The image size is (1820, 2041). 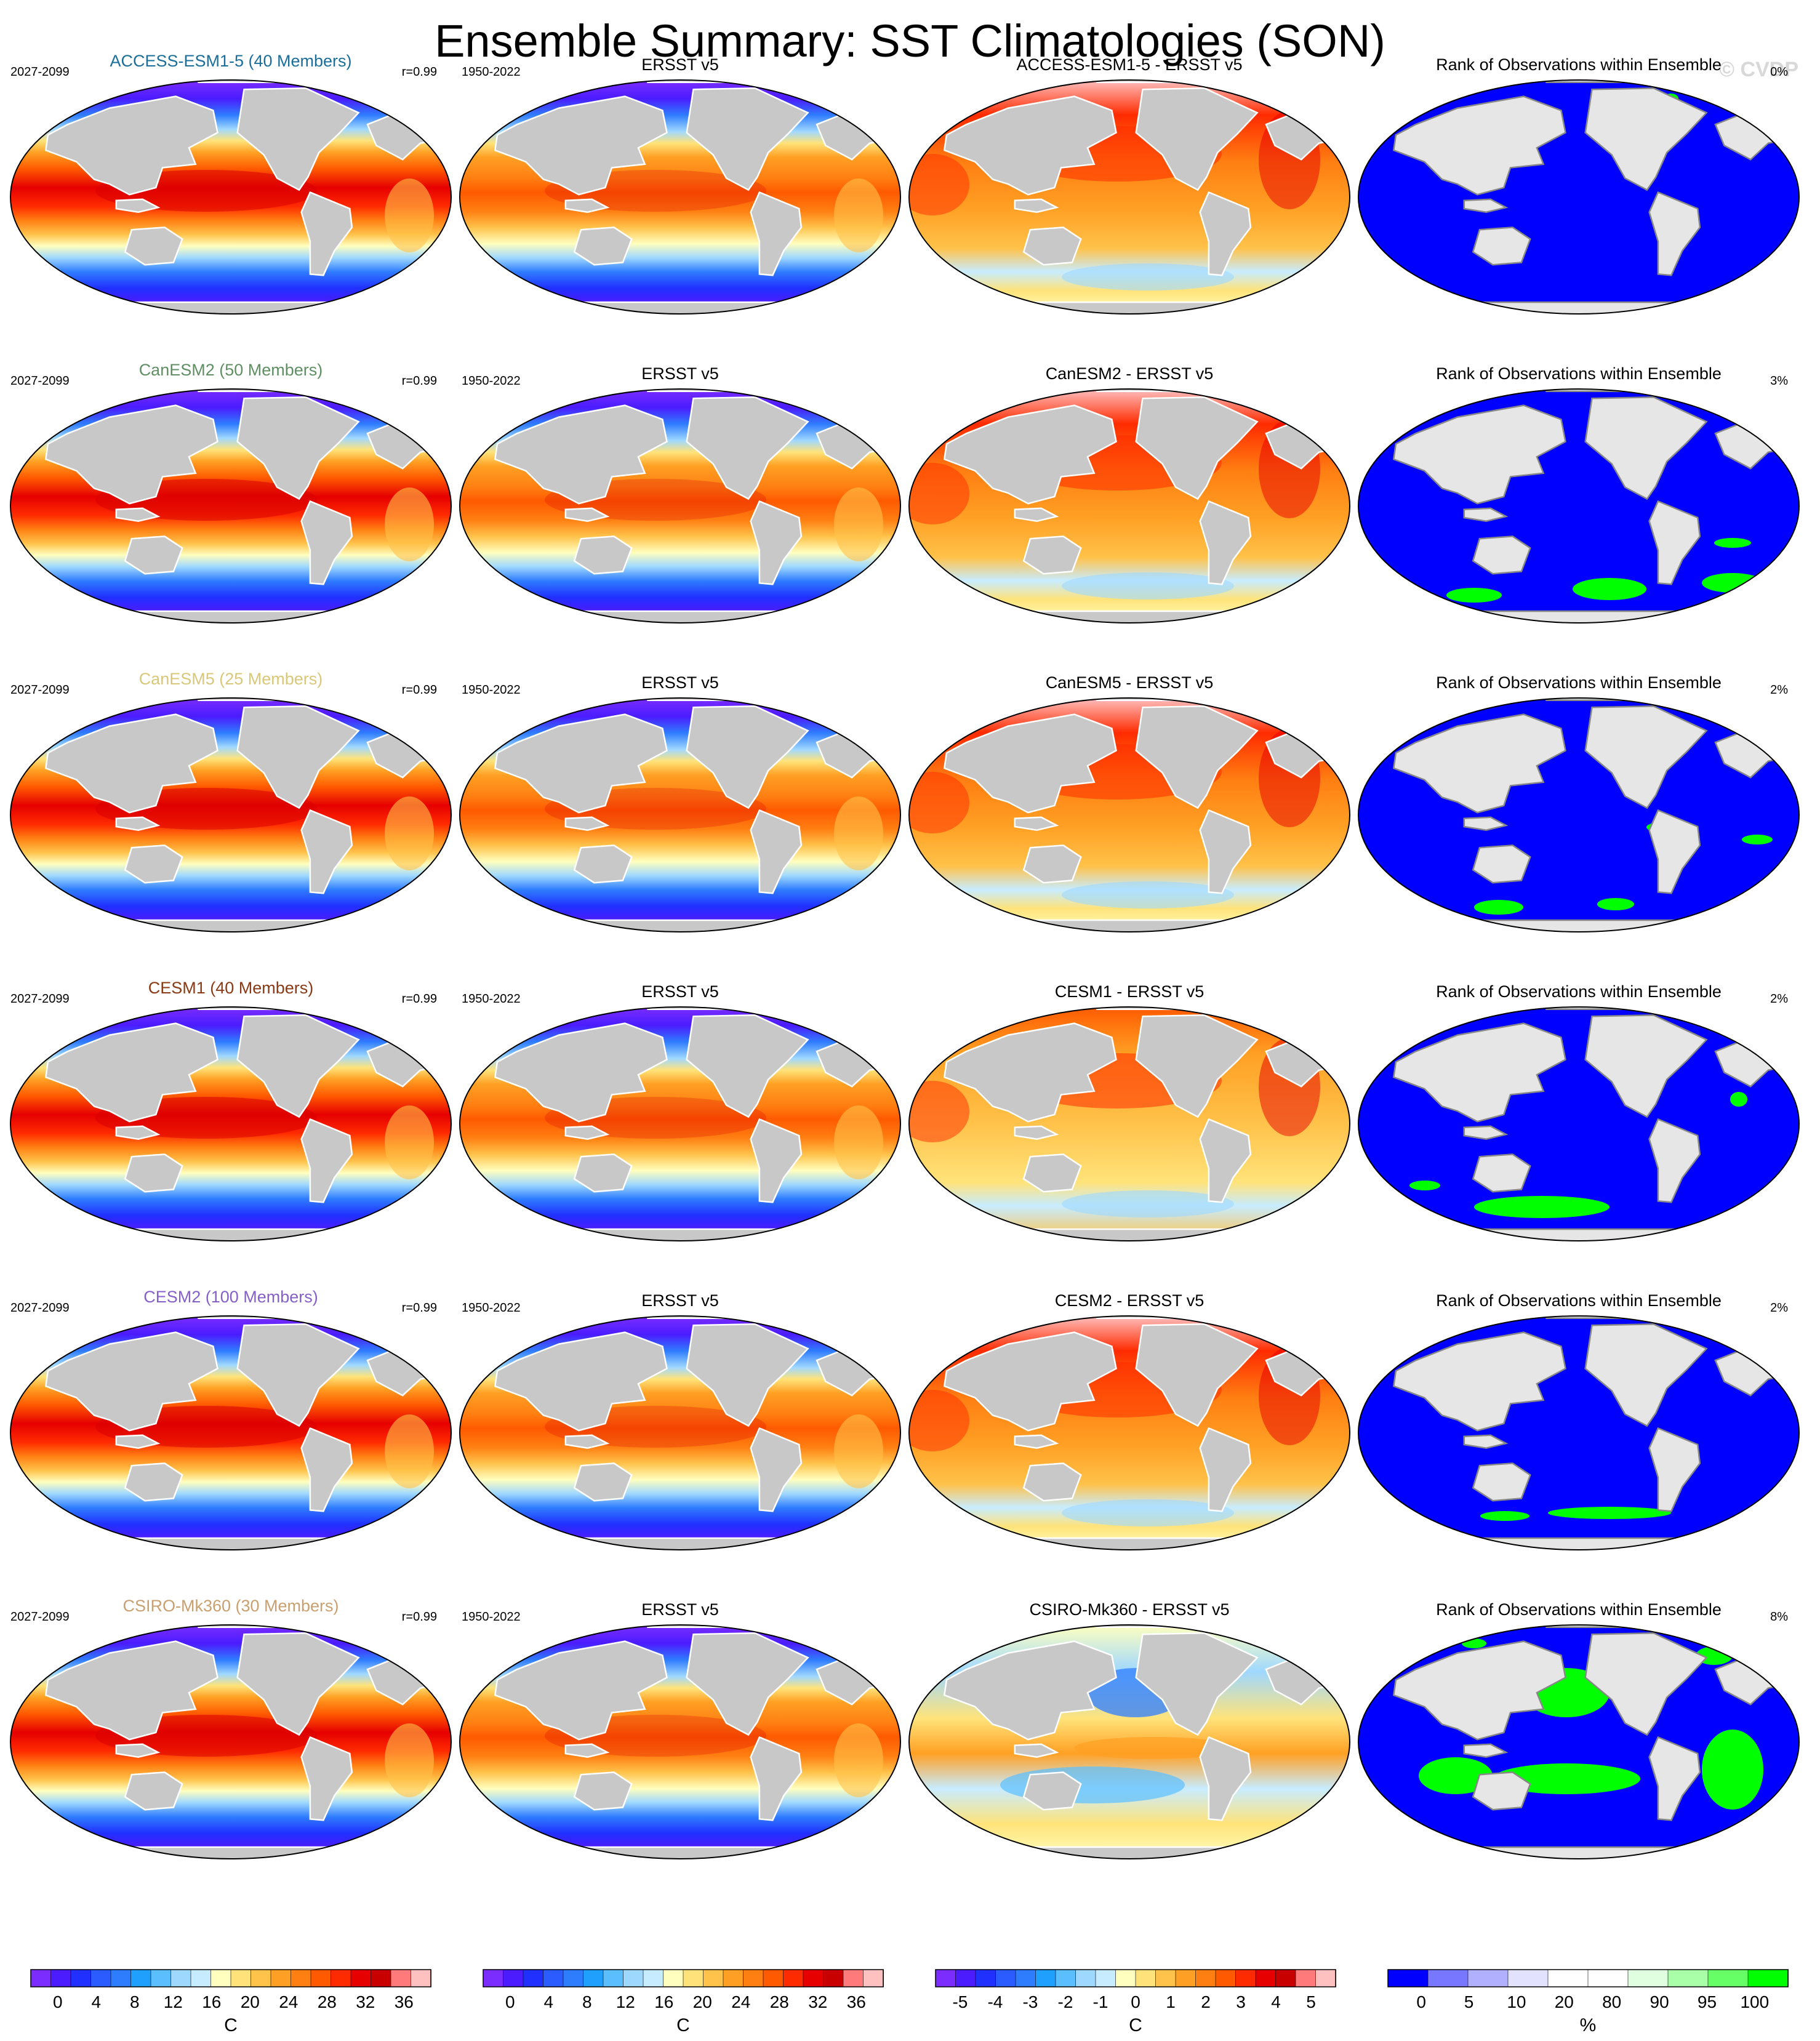 What do you see at coordinates (1579, 1730) in the screenshot?
I see `rank-map: Rank of Observations within Ensemble 8%` at bounding box center [1579, 1730].